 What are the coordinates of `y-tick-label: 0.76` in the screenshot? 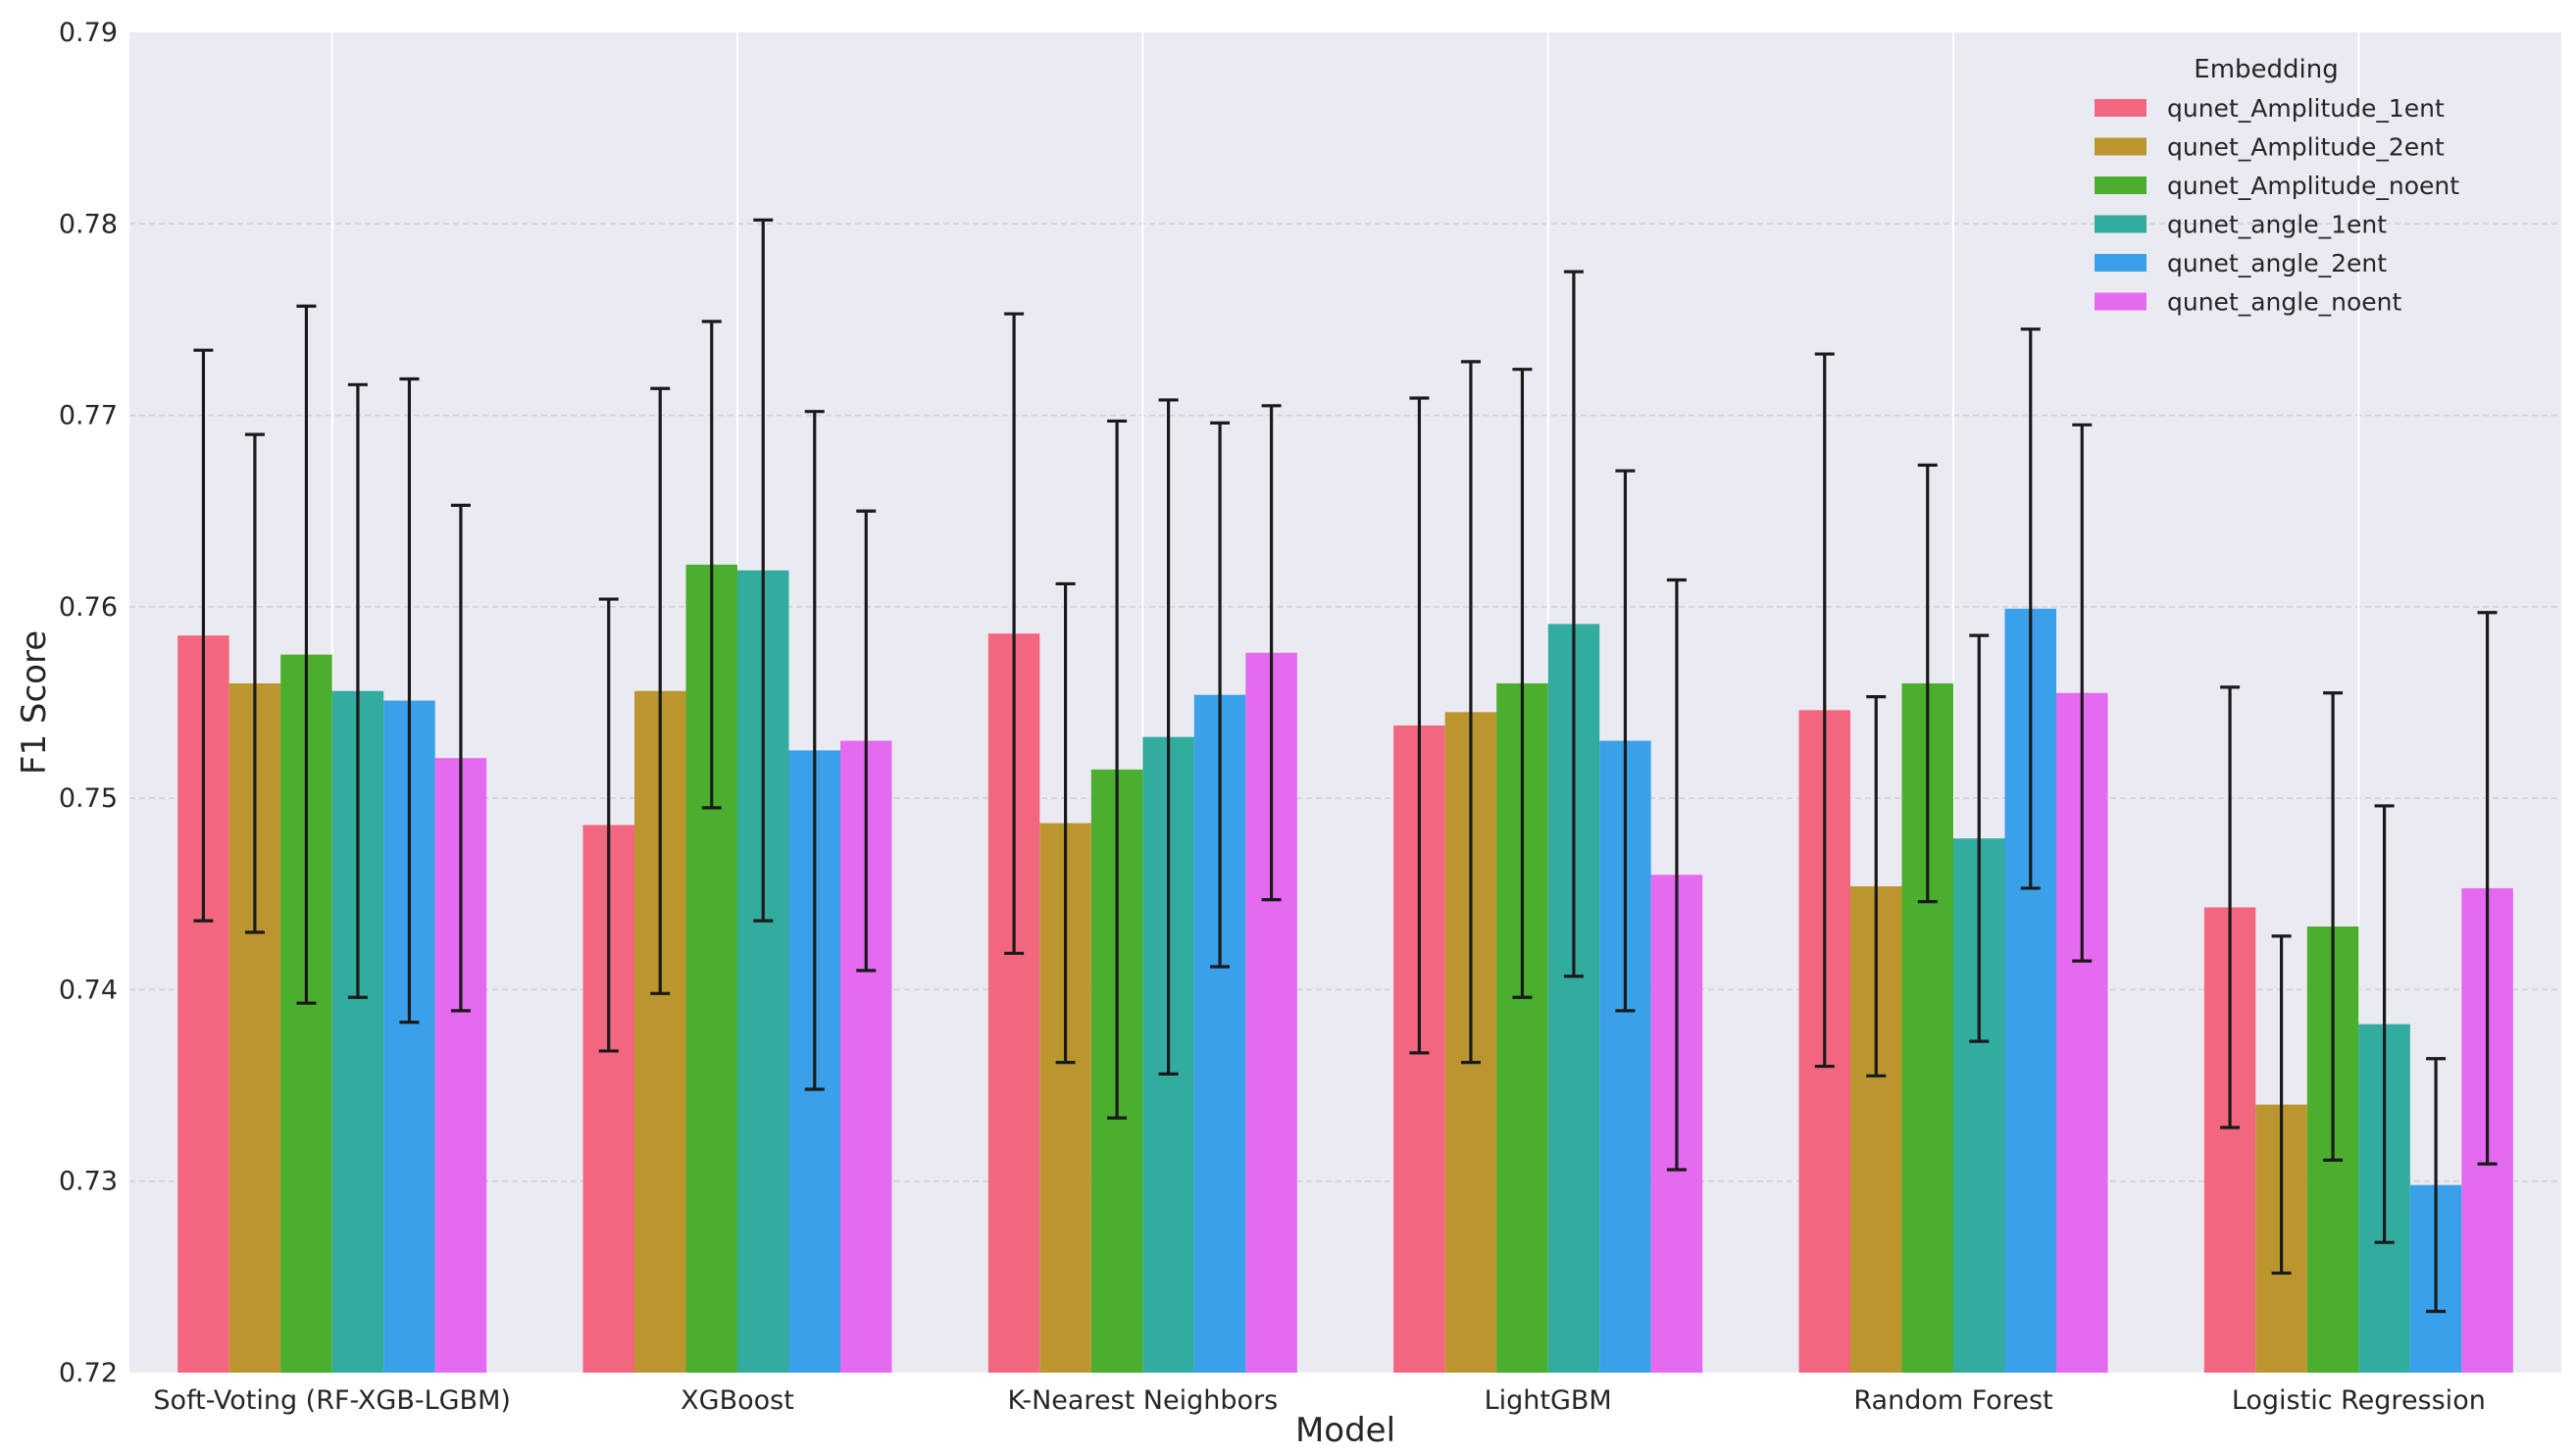 It's located at (89, 607).